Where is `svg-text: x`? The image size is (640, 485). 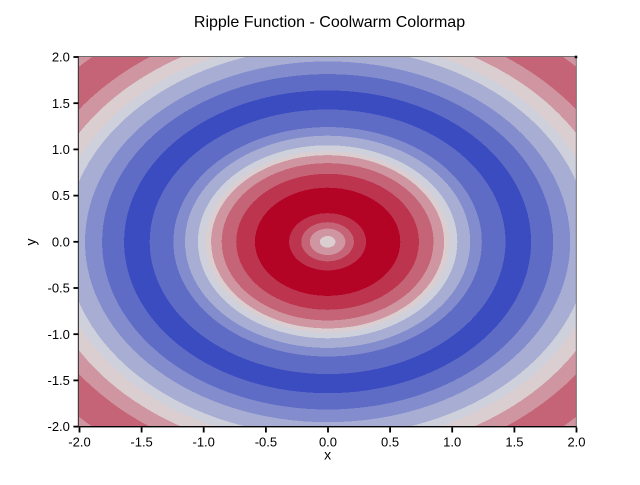
svg-text: x is located at coordinates (327, 455).